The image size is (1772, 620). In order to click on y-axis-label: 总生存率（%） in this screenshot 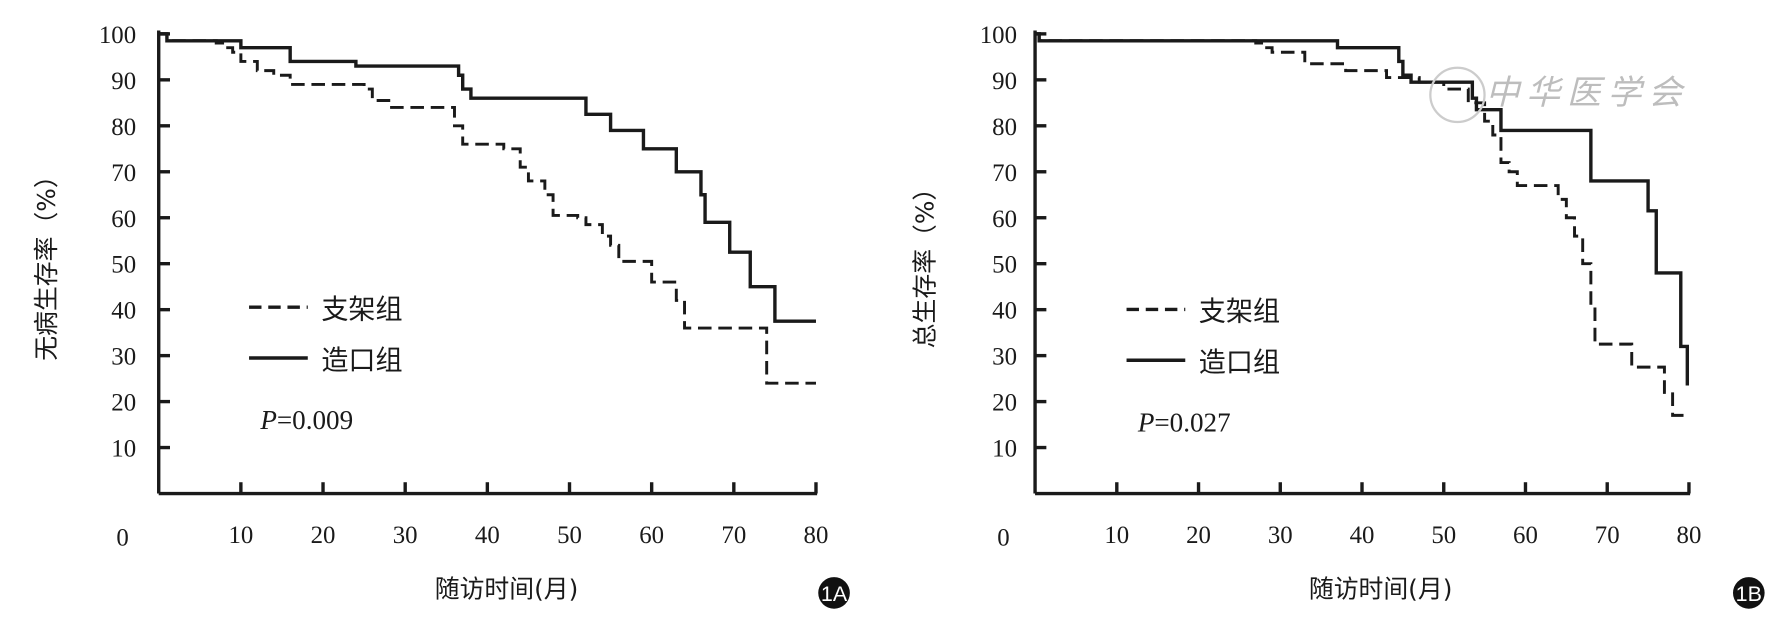, I will do `click(924, 262)`.